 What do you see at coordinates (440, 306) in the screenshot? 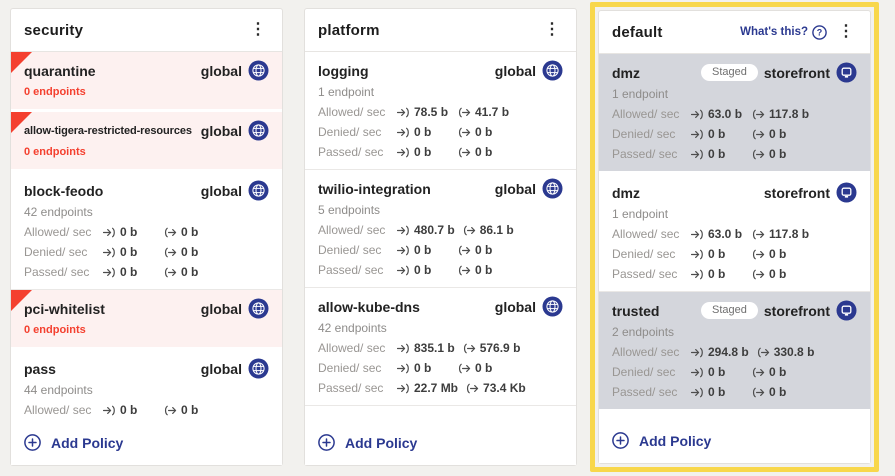
I see `policy-card-title-row: allow-kube-dns global` at bounding box center [440, 306].